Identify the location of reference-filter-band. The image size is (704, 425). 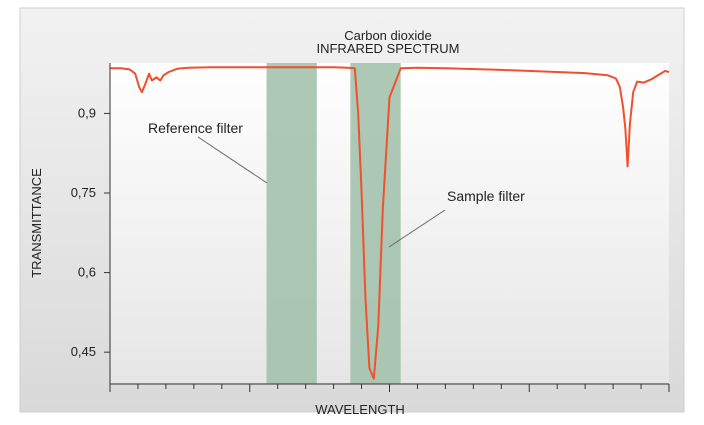
(291, 223).